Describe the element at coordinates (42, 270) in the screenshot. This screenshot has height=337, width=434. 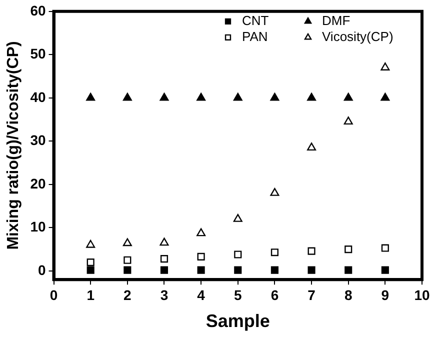
I see `y-tick-label: 0` at that location.